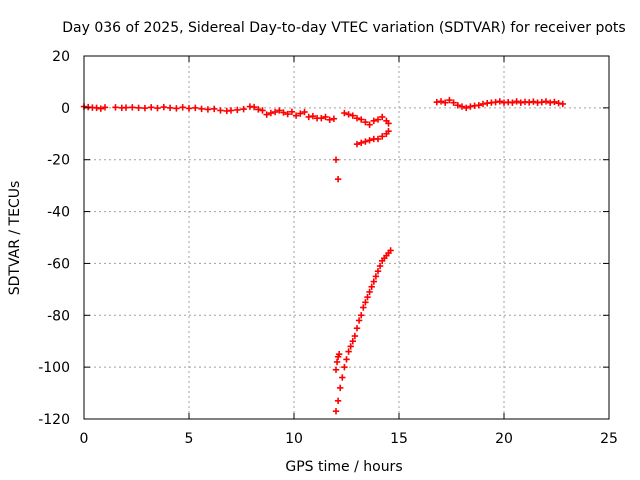 This screenshot has width=640, height=480. I want to click on y-tick-label: -20, so click(58, 161).